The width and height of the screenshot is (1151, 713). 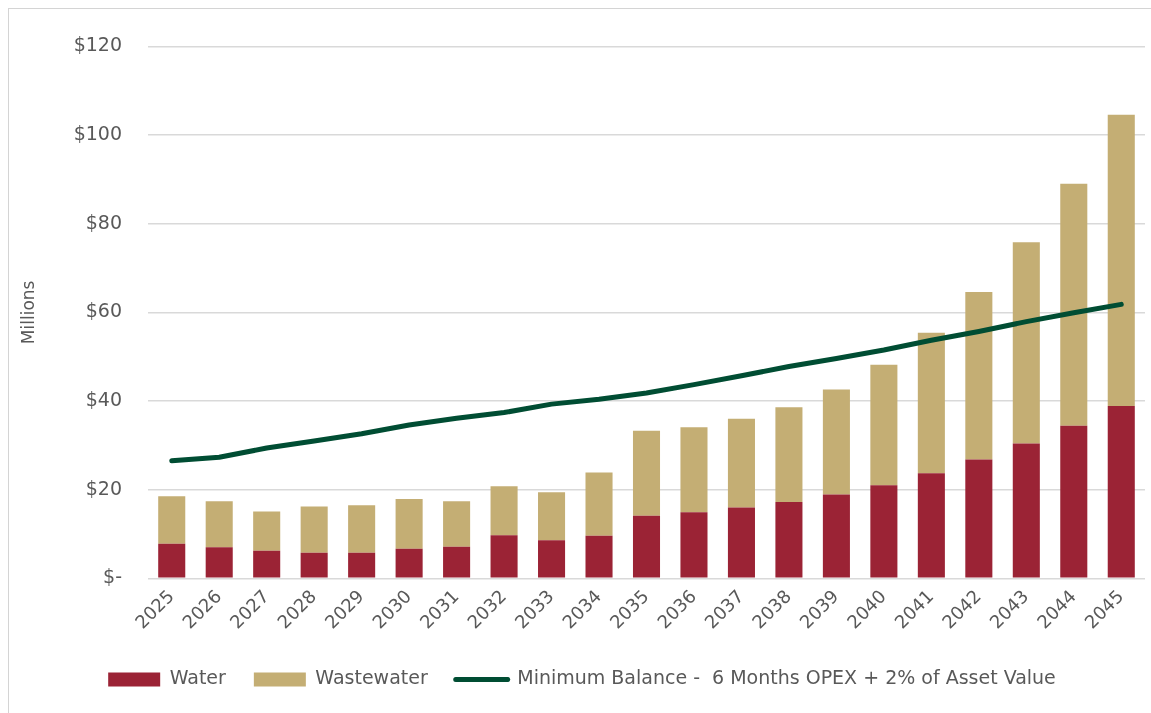 I want to click on legend-label: Water, so click(x=198, y=677).